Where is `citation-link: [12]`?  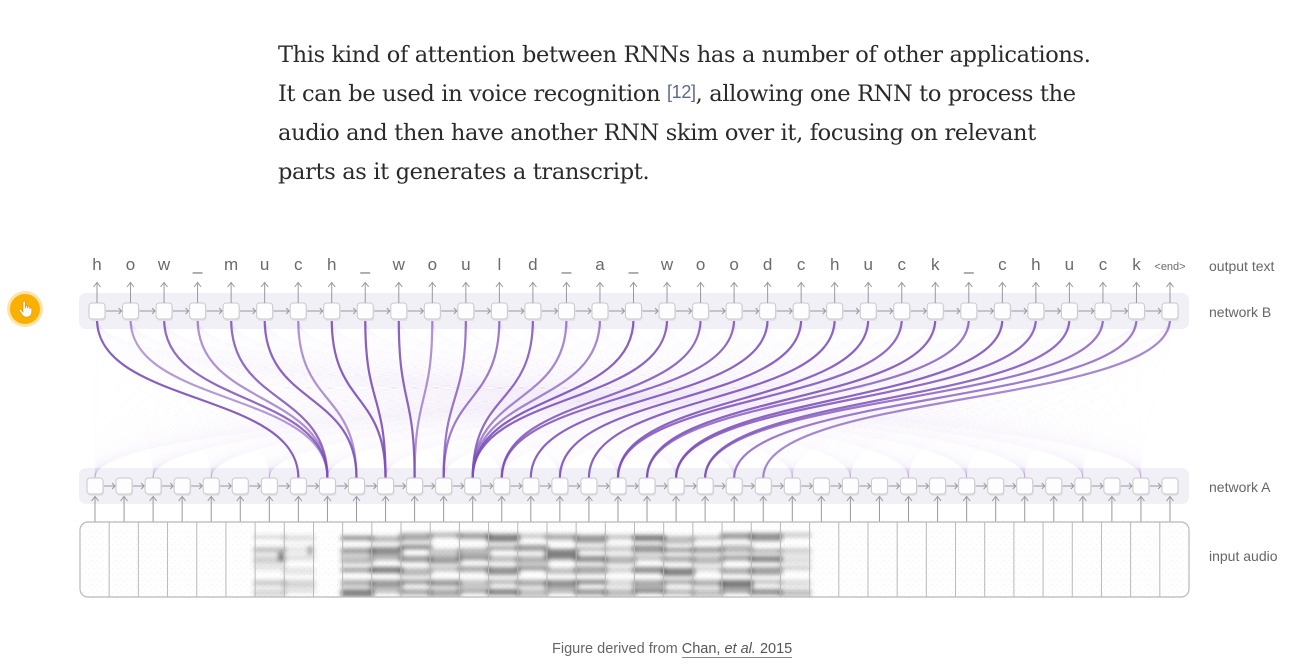 citation-link: [12] is located at coordinates (681, 91).